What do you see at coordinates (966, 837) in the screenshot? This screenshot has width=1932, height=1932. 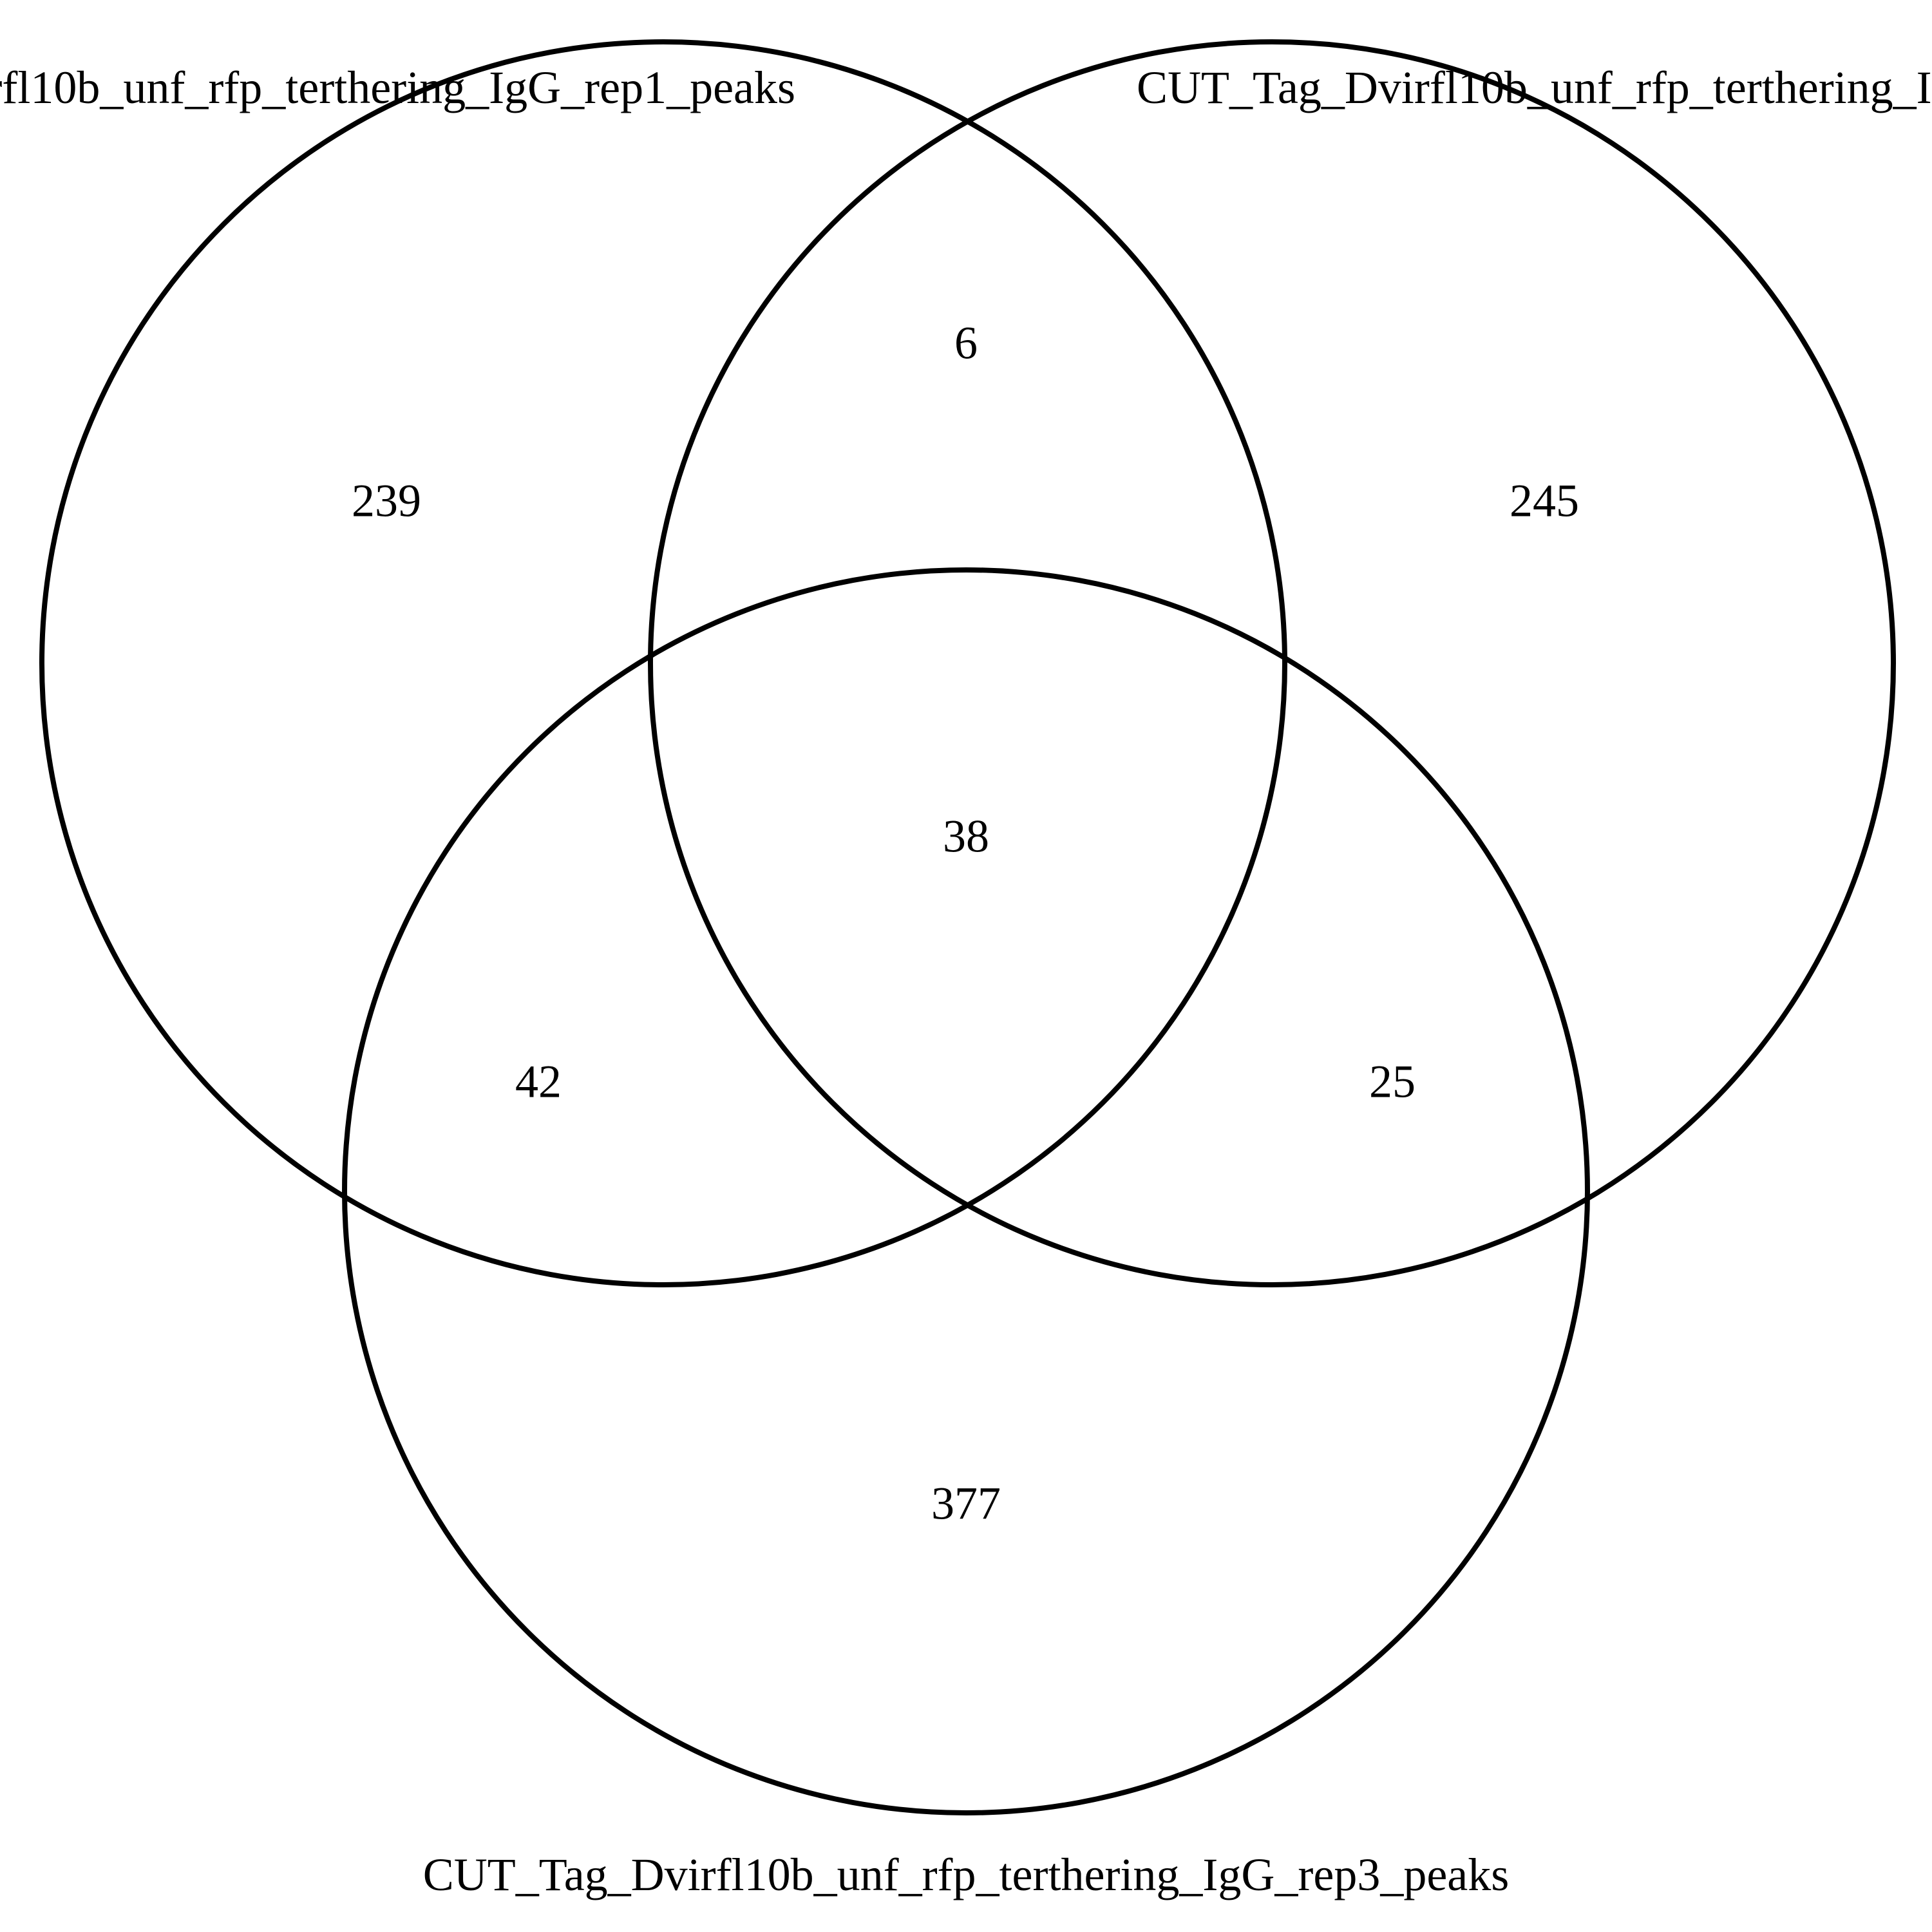 I see `region-a-b-c-count: 38` at bounding box center [966, 837].